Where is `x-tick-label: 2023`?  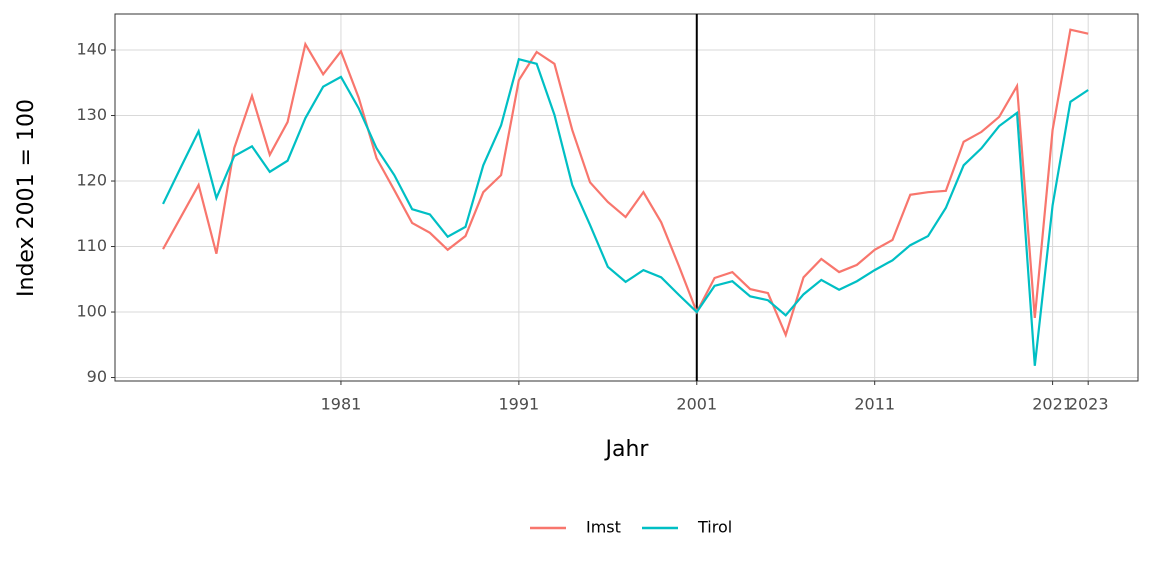
x-tick-label: 2023 is located at coordinates (1088, 404).